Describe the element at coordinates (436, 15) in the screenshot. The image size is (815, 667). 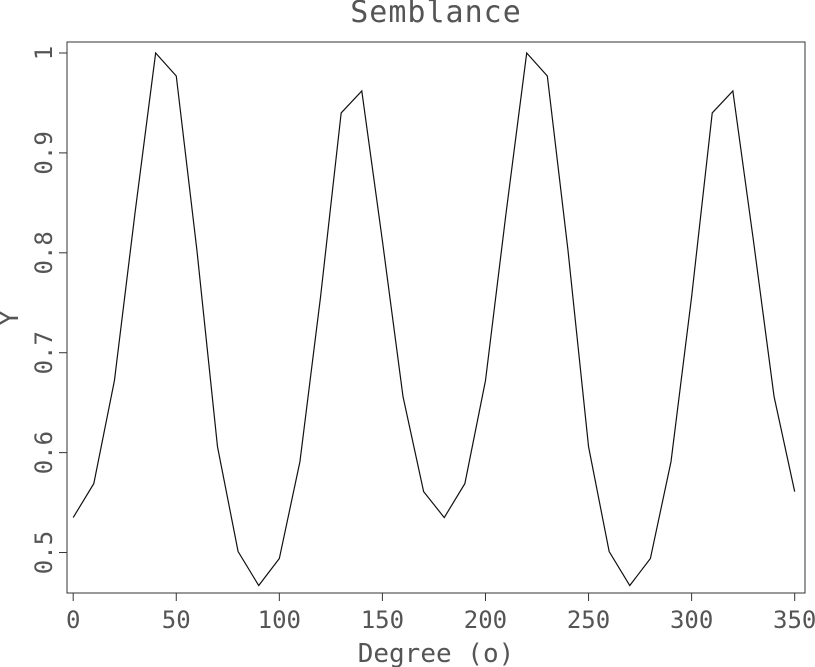
I see `chart-title: Semblance` at that location.